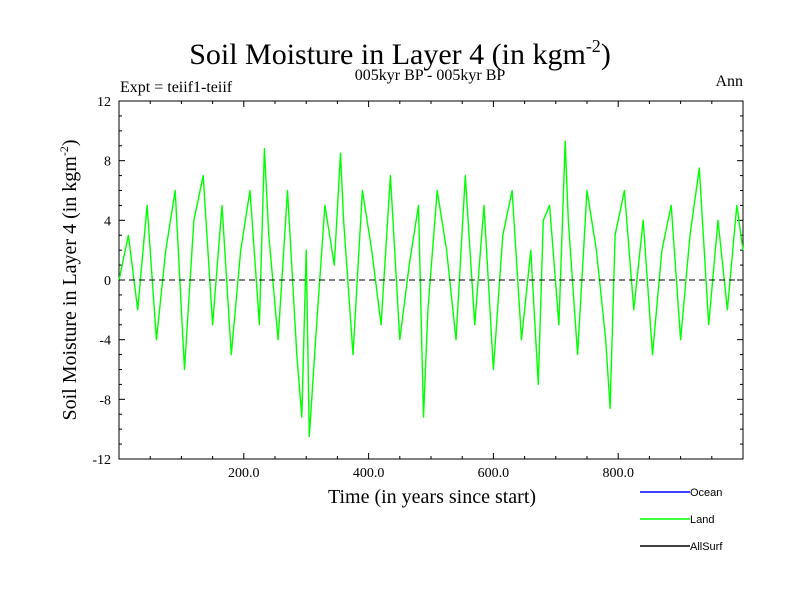 The height and width of the screenshot is (600, 800). I want to click on legend-label-allsurf: AllSurf, so click(706, 547).